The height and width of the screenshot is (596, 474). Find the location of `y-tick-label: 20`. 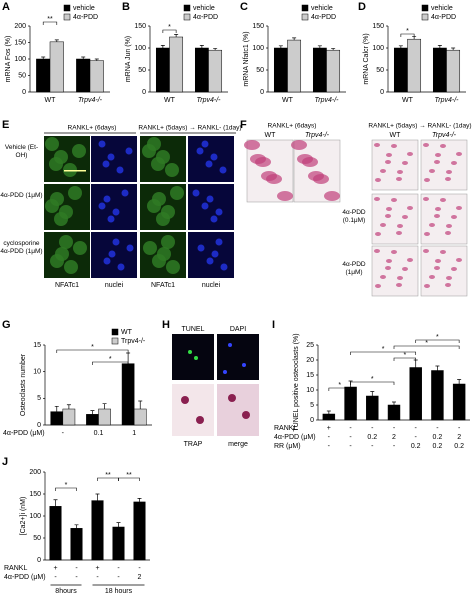

y-tick-label: 20 is located at coordinates (310, 360).